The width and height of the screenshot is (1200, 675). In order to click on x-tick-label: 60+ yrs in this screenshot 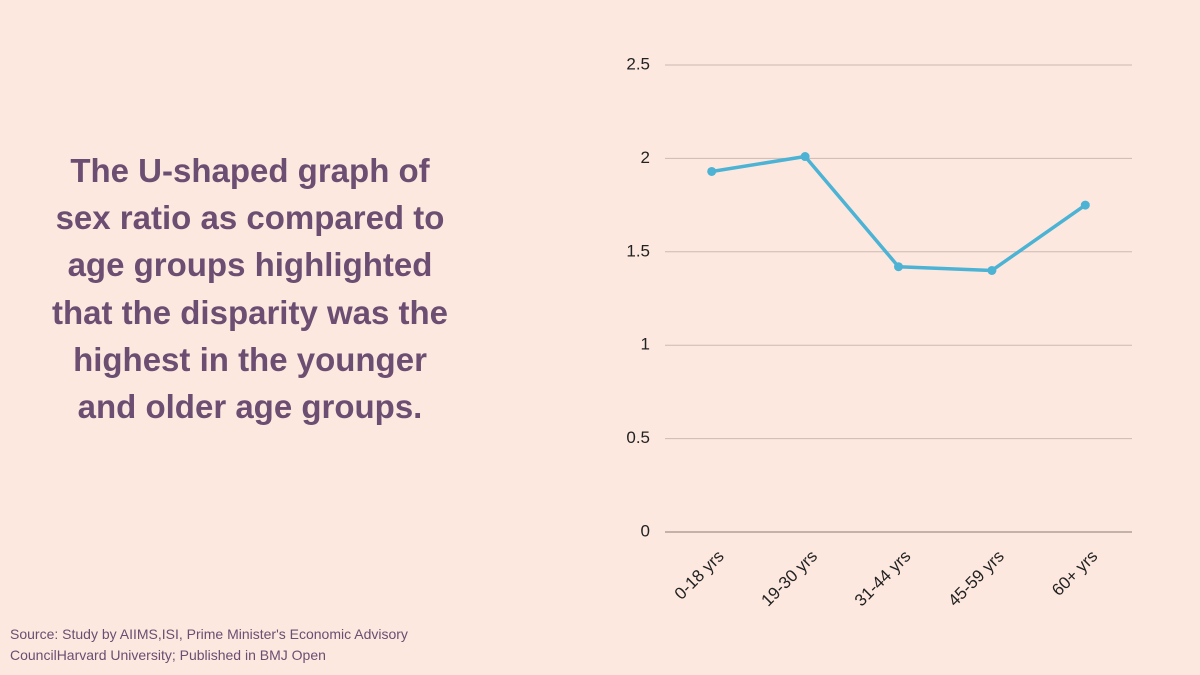, I will do `click(1074, 573)`.